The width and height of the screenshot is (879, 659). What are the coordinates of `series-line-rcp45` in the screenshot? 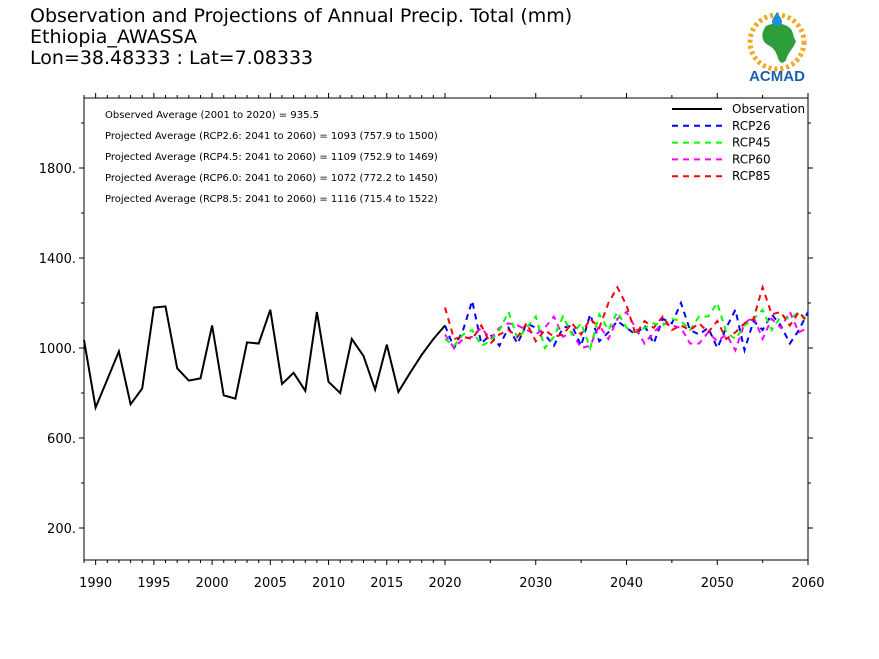 It's located at (626, 326).